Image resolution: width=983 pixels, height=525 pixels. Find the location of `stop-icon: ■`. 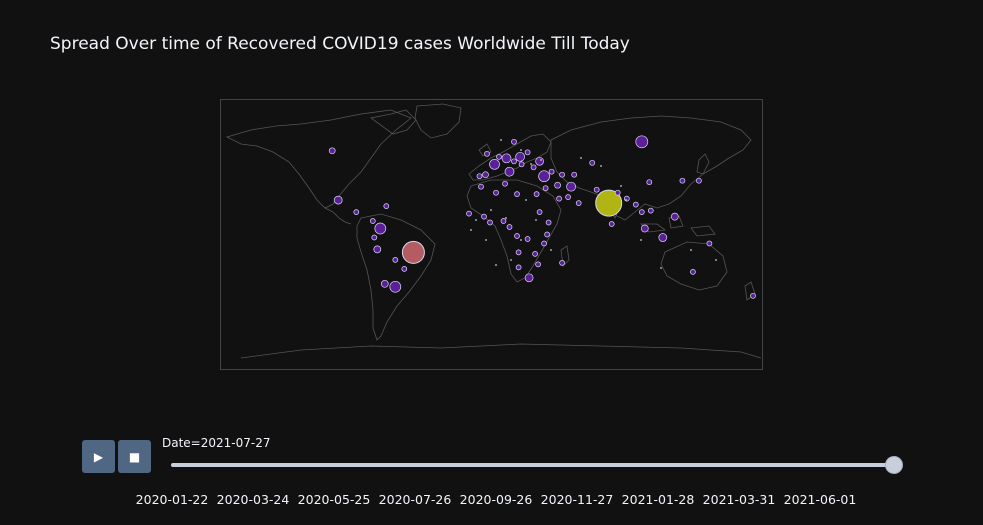

stop-icon: ■ is located at coordinates (134, 456).